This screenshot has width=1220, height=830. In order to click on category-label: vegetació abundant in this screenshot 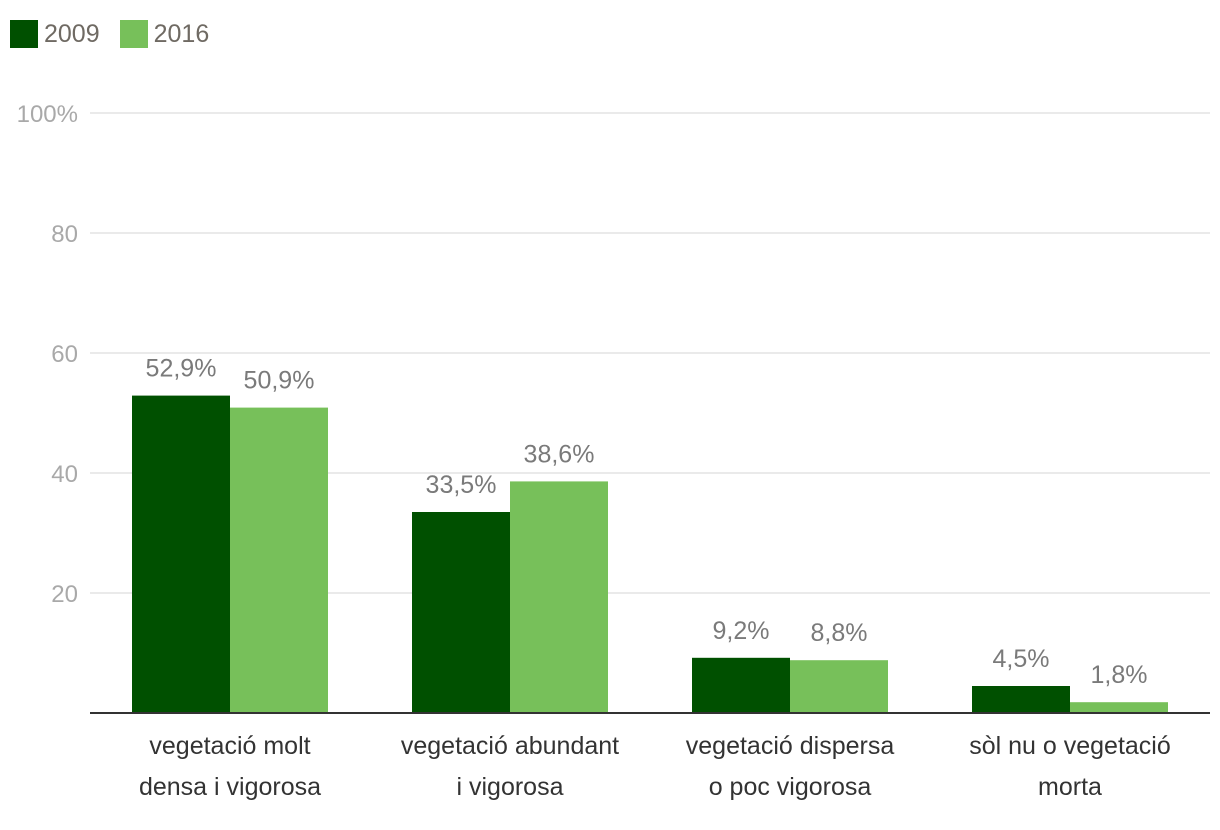, I will do `click(510, 746)`.